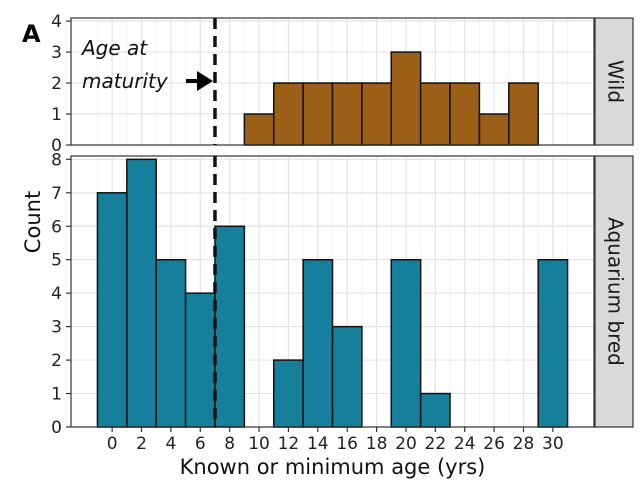 The height and width of the screenshot is (485, 643). Describe the element at coordinates (318, 444) in the screenshot. I see `x-tick-label: 14` at that location.